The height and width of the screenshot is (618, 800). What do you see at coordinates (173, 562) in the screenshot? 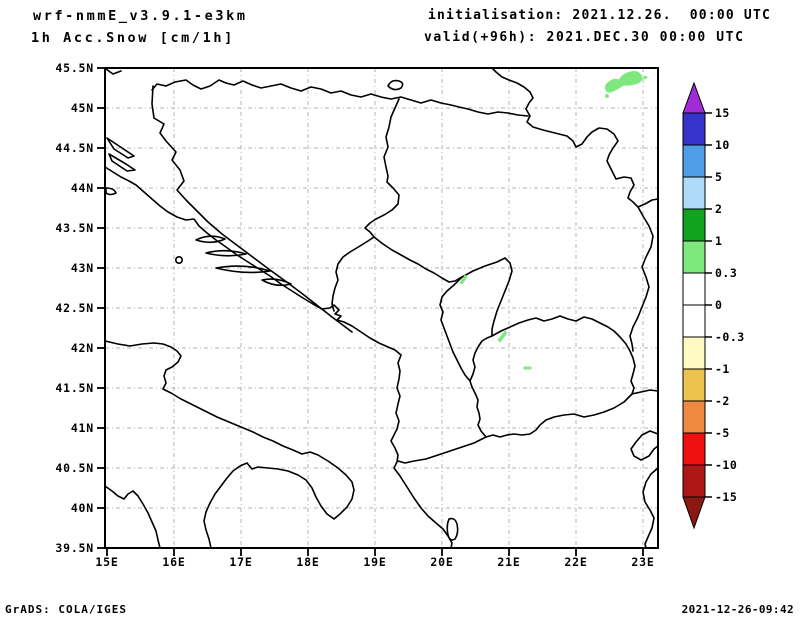
I see `lon-tick-label: 16E` at bounding box center [173, 562].